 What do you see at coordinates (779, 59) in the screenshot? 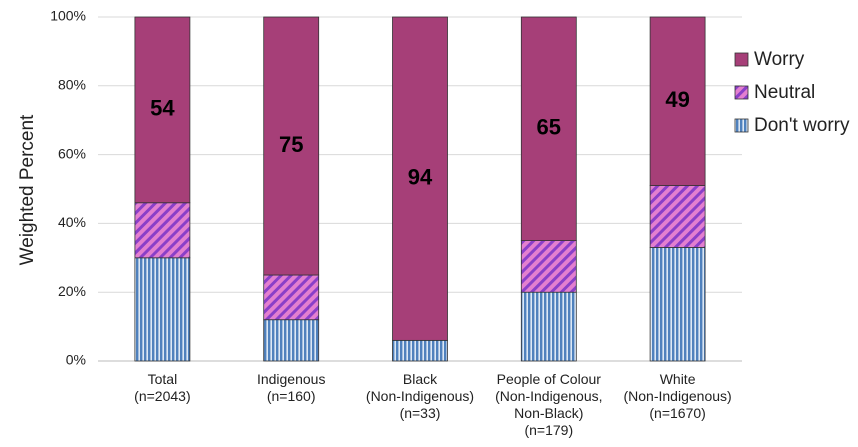
I see `legend-label: Worry` at bounding box center [779, 59].